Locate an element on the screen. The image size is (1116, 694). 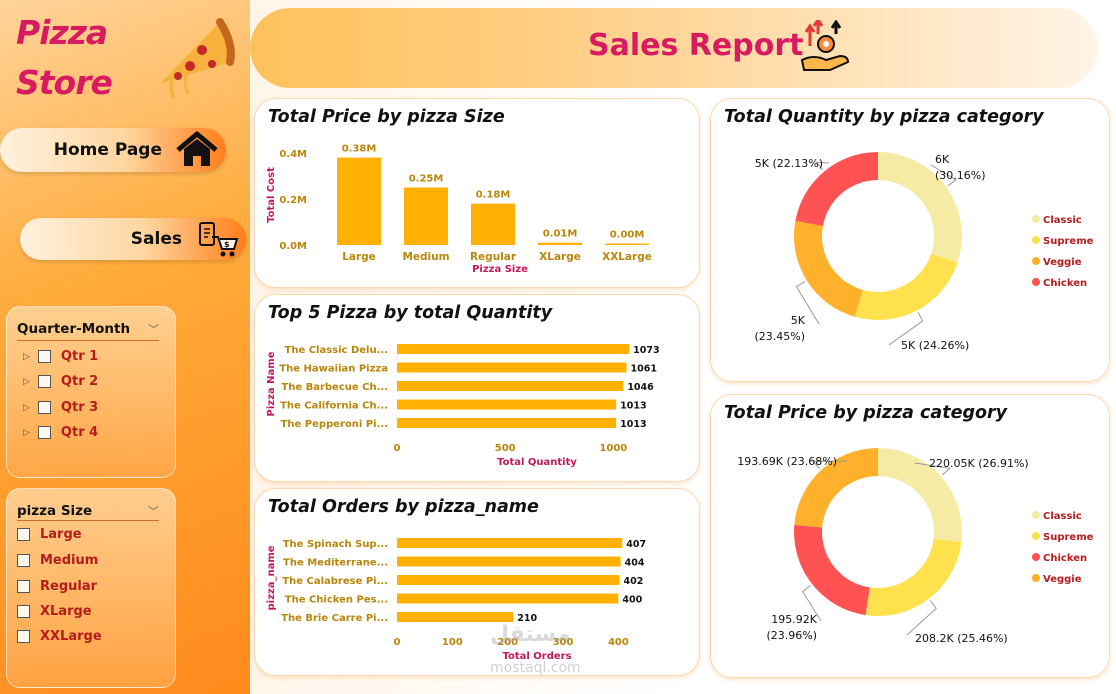
filter-item-qtr-1: ▷ Qtr 1 is located at coordinates (61, 356).